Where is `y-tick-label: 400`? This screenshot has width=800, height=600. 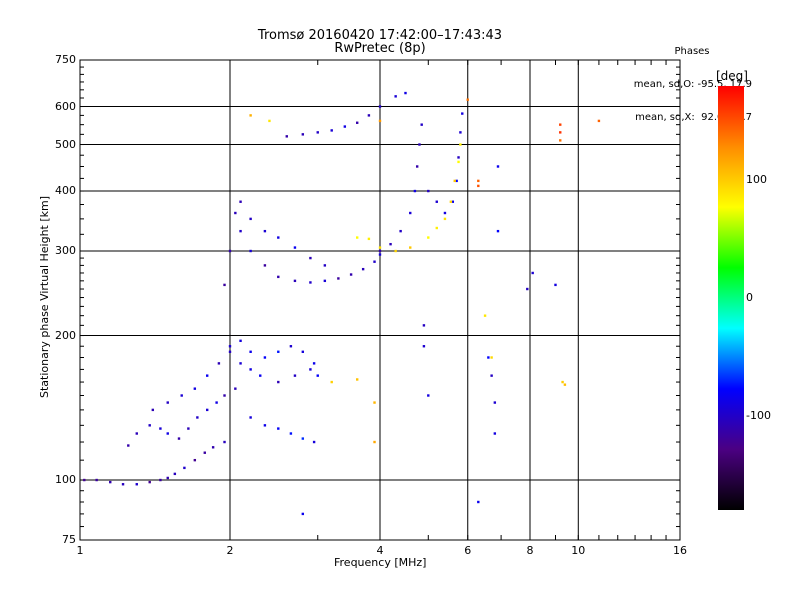
y-tick-label: 400 is located at coordinates (65, 191).